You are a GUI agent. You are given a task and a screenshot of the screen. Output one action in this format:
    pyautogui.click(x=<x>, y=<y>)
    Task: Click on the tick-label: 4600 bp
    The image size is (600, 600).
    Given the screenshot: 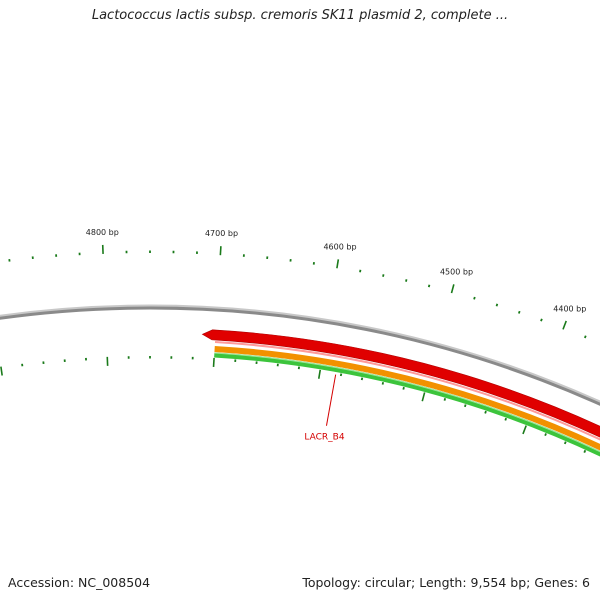 What is the action you would take?
    pyautogui.click(x=339, y=247)
    